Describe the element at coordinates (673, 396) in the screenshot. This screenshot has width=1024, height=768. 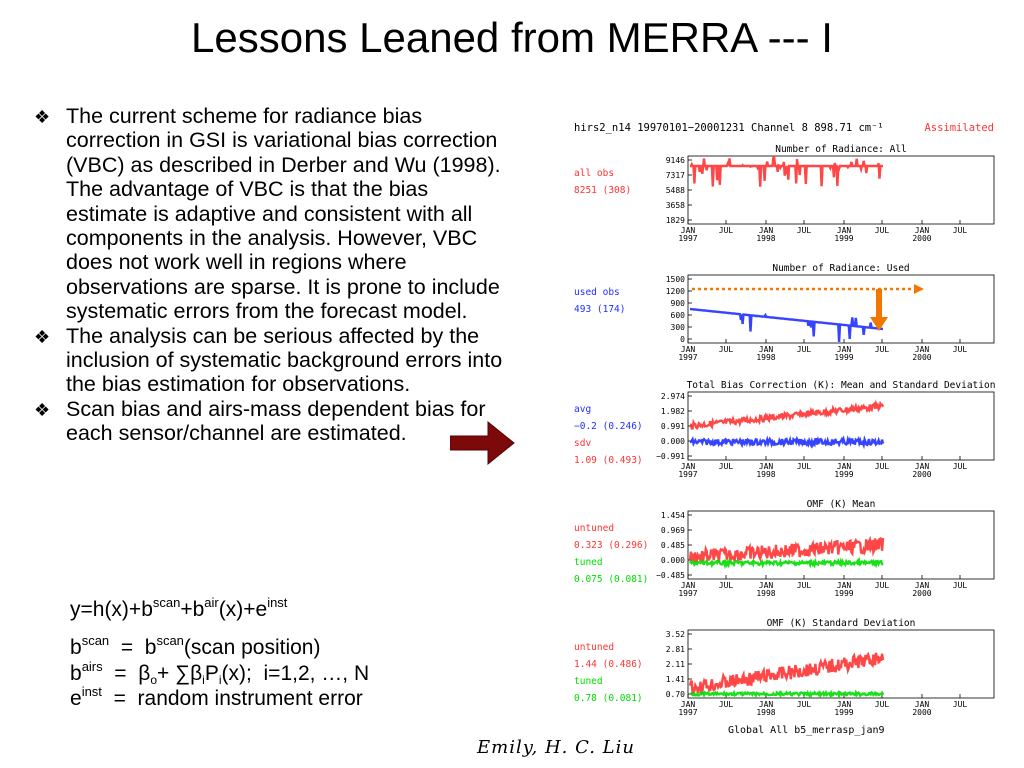
I see `y-tick-label: 2.974` at that location.